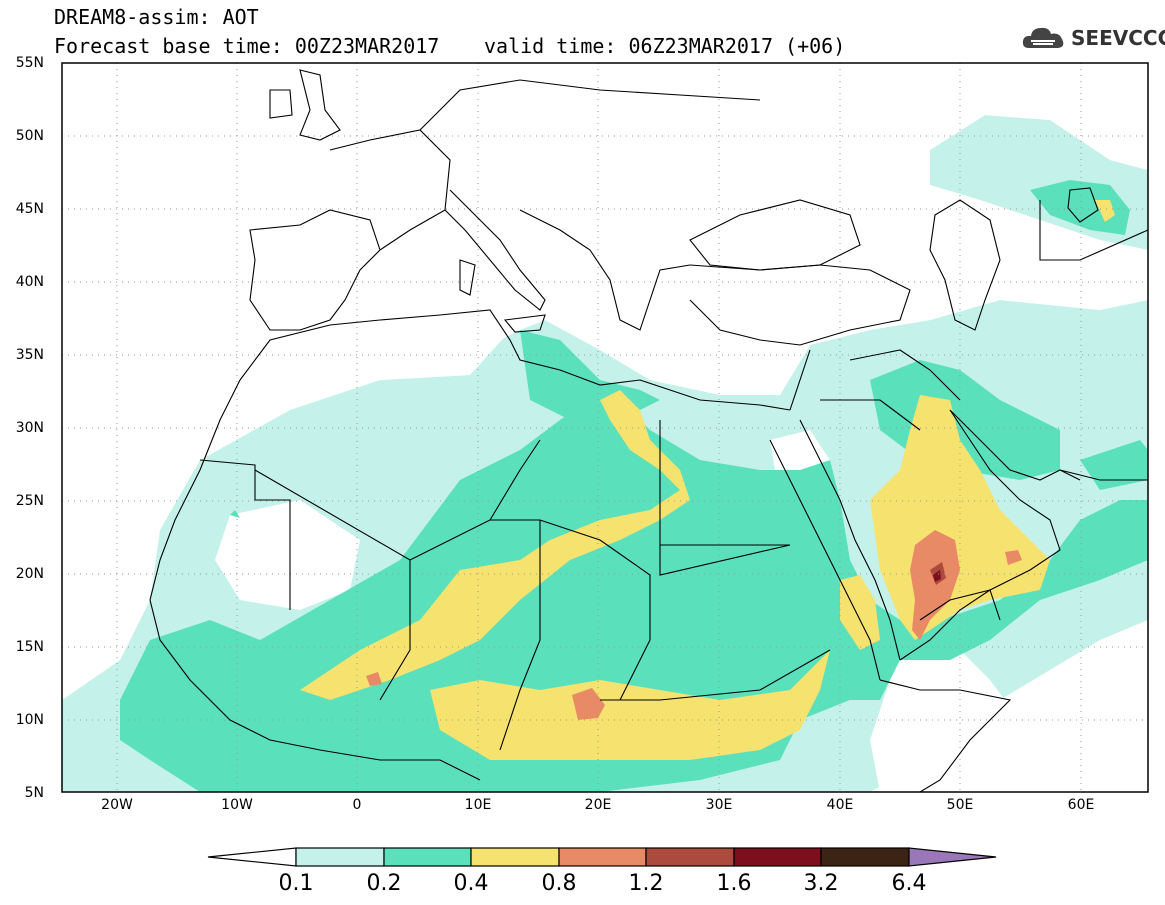 This screenshot has width=1165, height=905. What do you see at coordinates (909, 883) in the screenshot?
I see `colorbar-label: 6.4` at bounding box center [909, 883].